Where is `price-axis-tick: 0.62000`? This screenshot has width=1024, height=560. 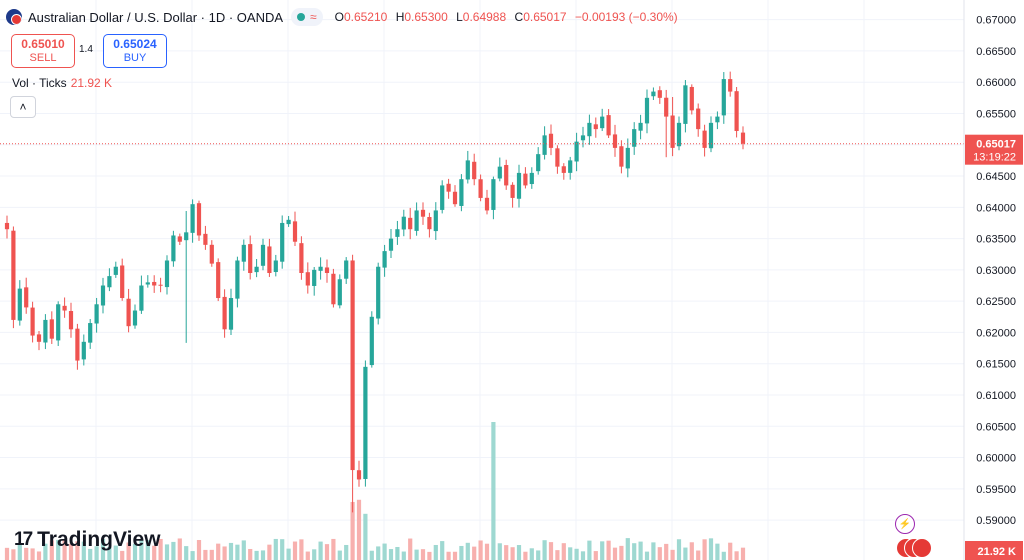
price-axis-tick: 0.62000 is located at coordinates (996, 333).